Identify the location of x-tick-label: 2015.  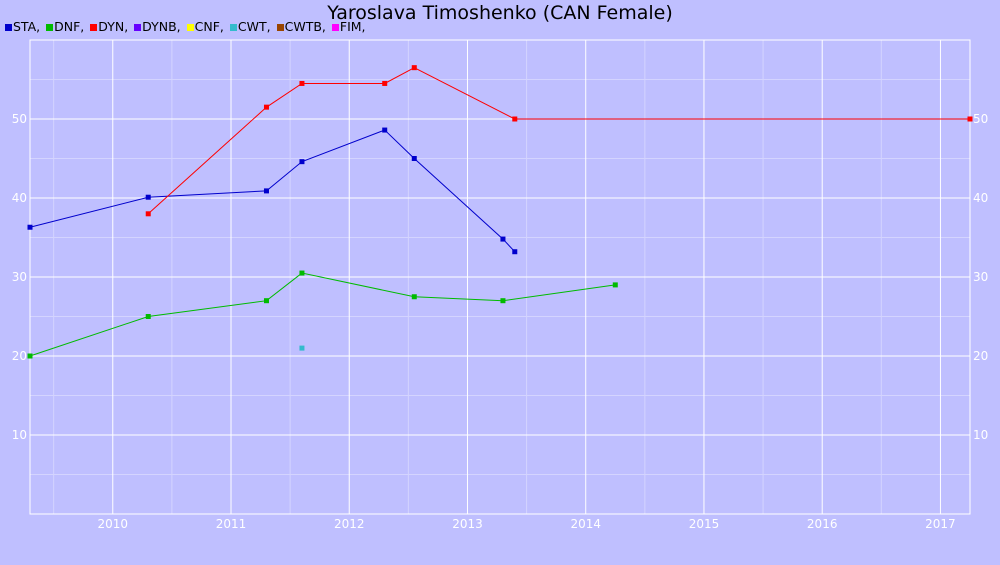
(704, 524).